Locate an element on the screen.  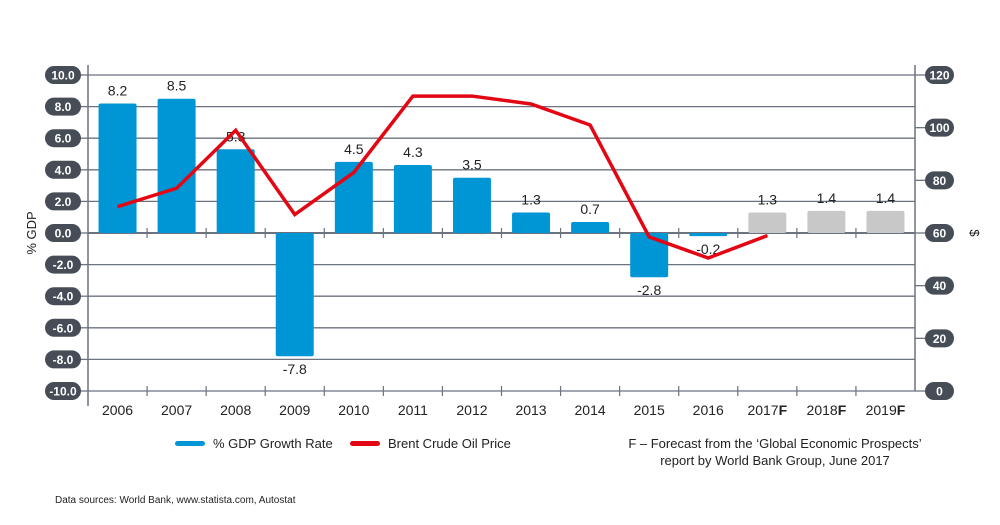
y2-tick-label: 40 is located at coordinates (940, 286).